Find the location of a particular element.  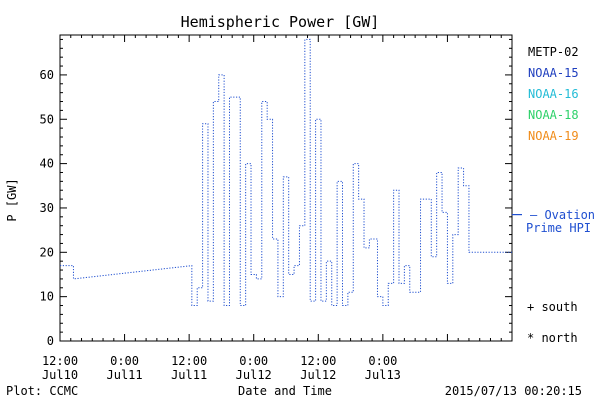

legend-entry: NOAA-15 is located at coordinates (553, 73).